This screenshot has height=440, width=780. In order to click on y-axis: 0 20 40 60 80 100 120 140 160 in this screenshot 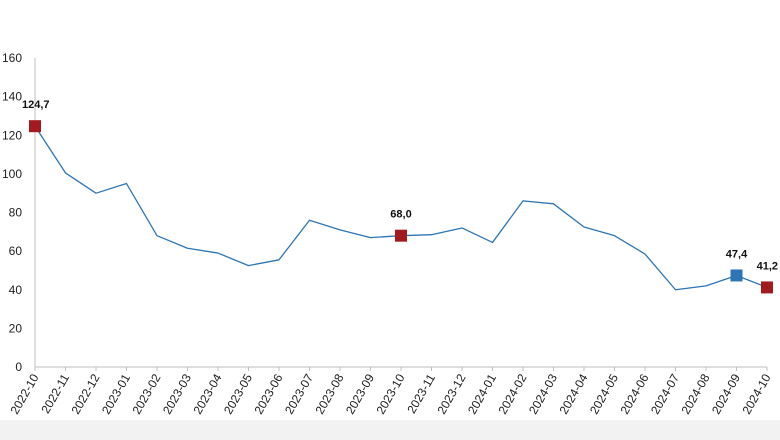, I will do `click(19, 212)`.